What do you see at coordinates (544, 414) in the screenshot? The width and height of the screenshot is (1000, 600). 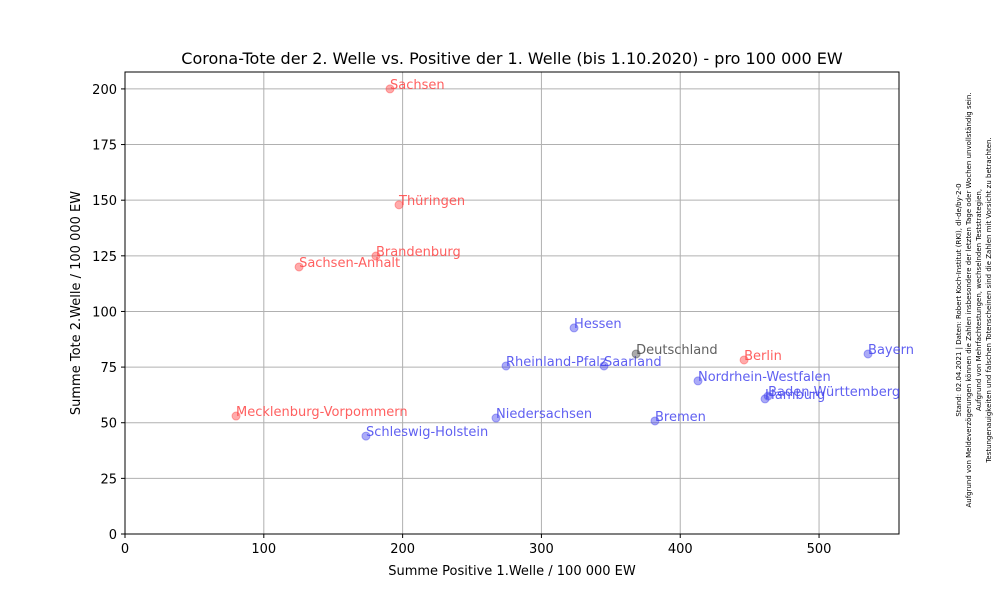 I see `point-label: Niedersachsen` at bounding box center [544, 414].